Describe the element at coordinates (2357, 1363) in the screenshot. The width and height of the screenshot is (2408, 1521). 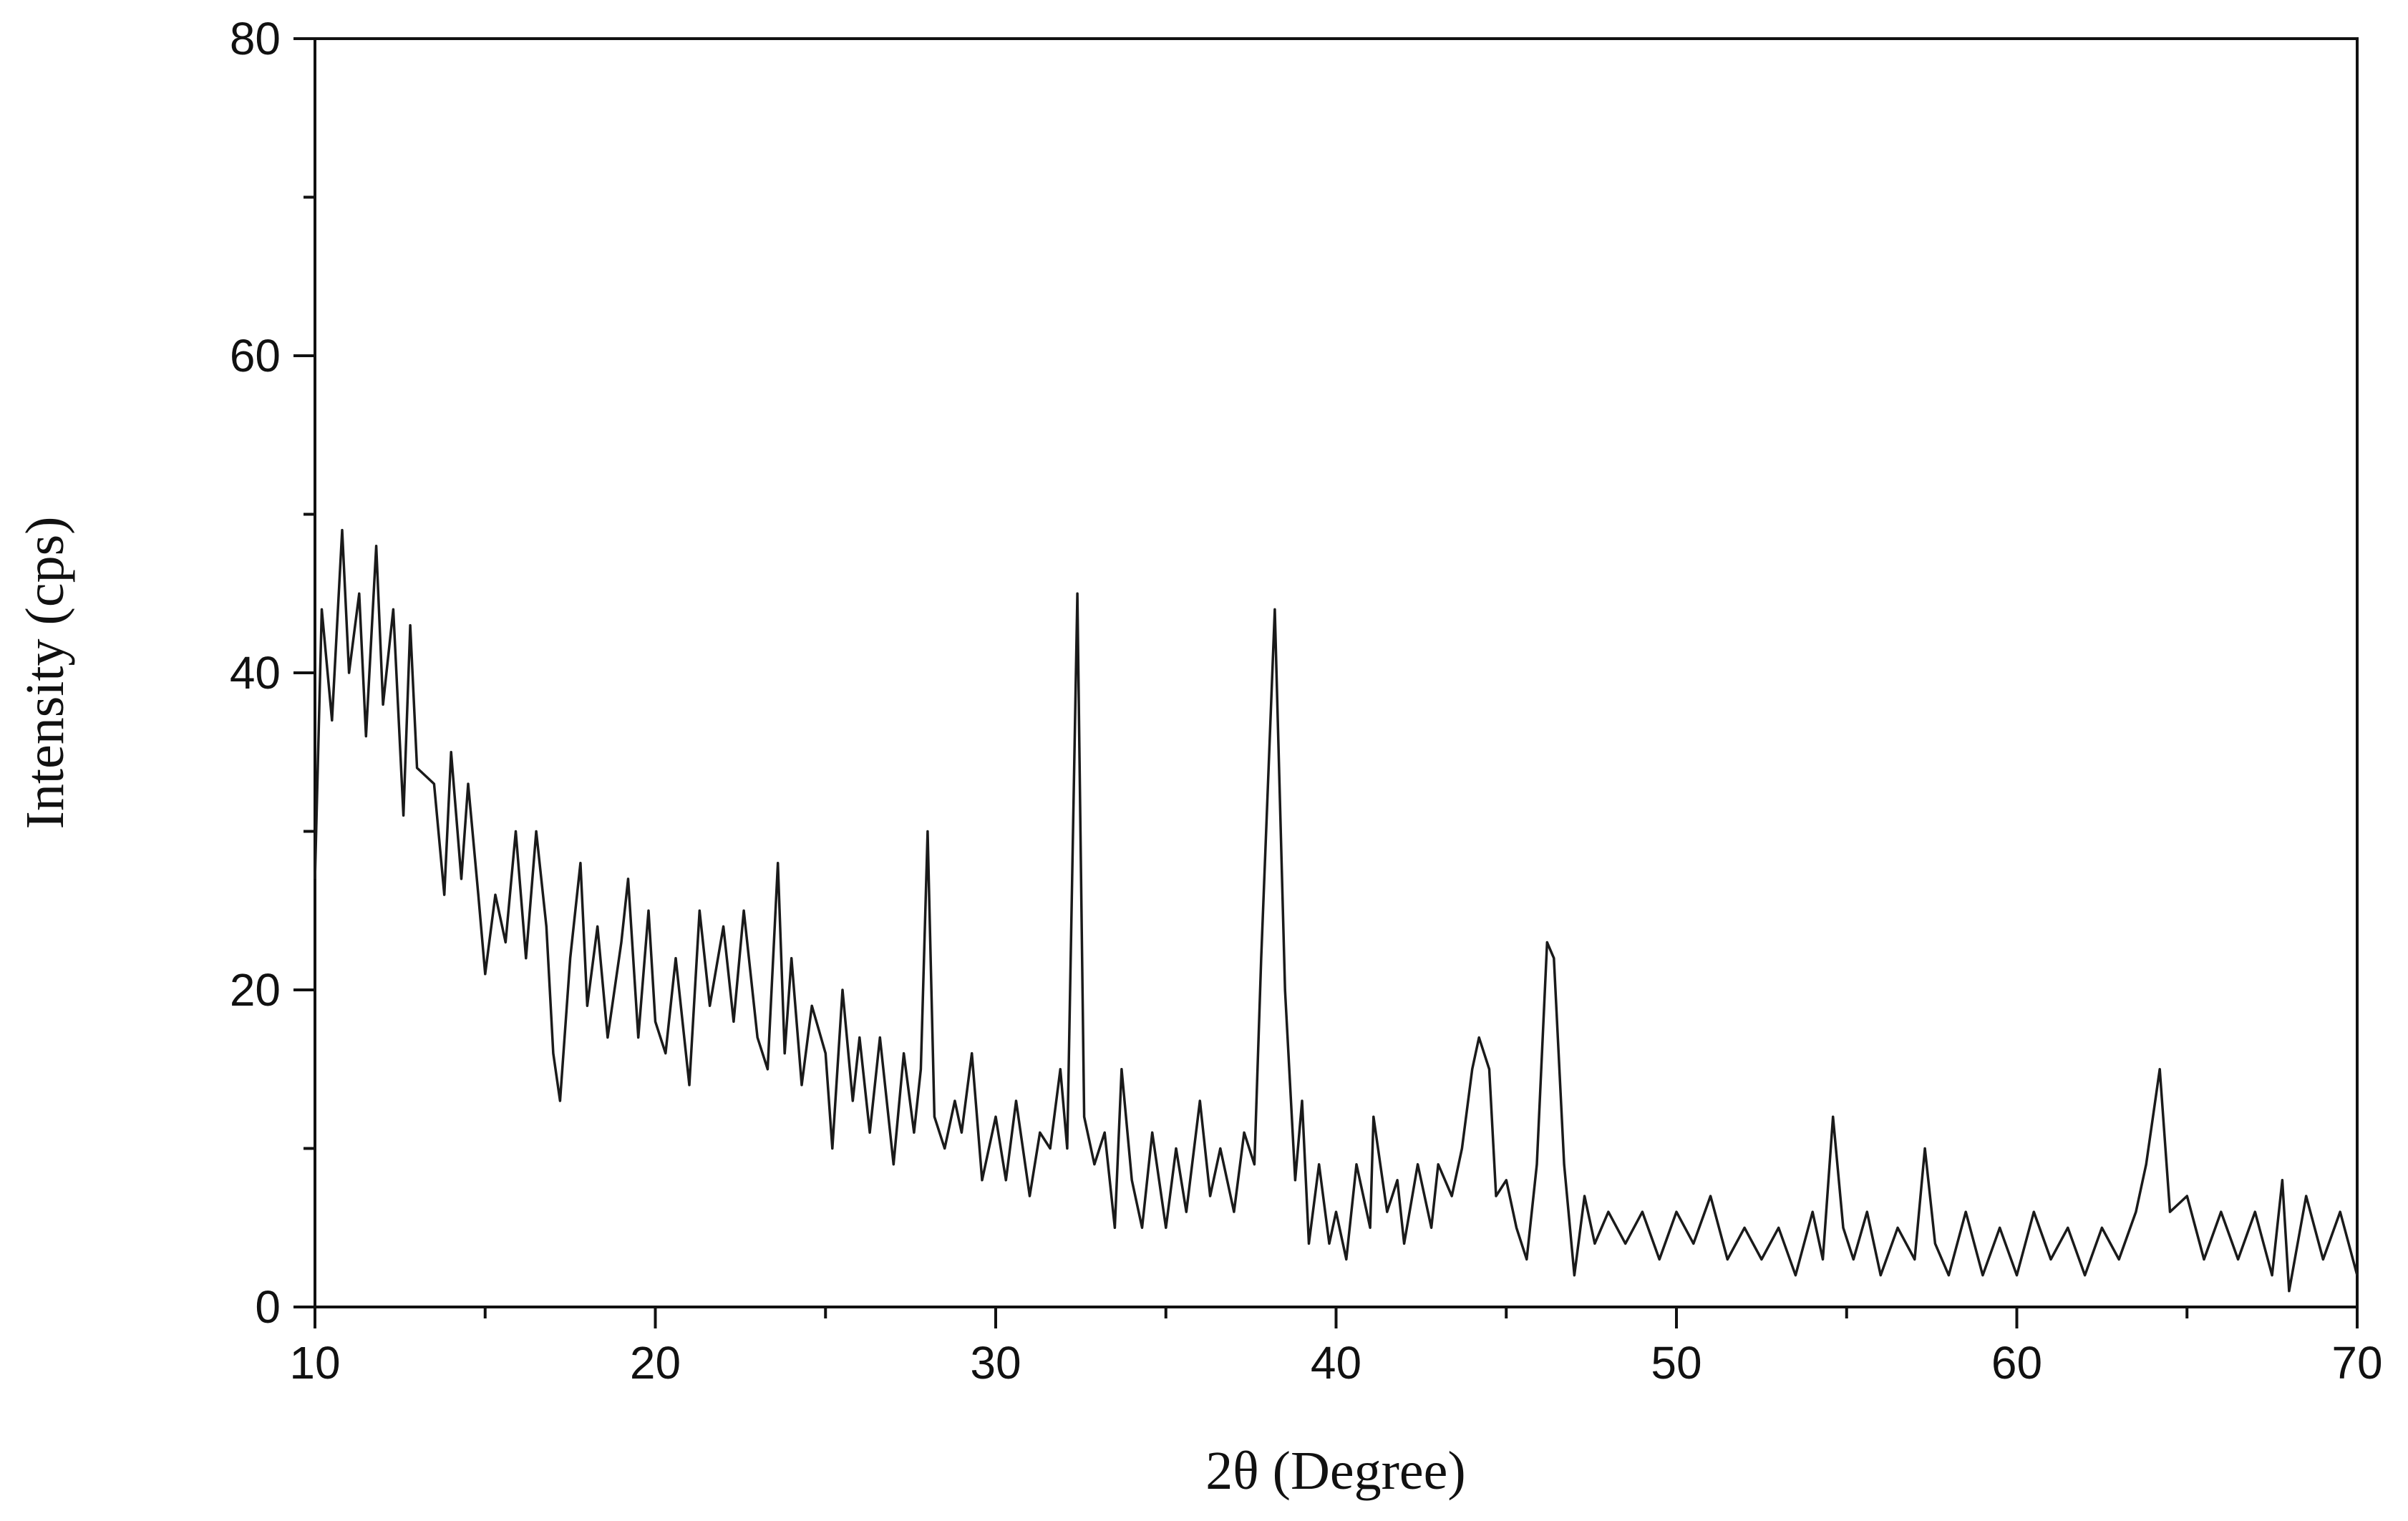
I see `x-tick-label: 70` at that location.